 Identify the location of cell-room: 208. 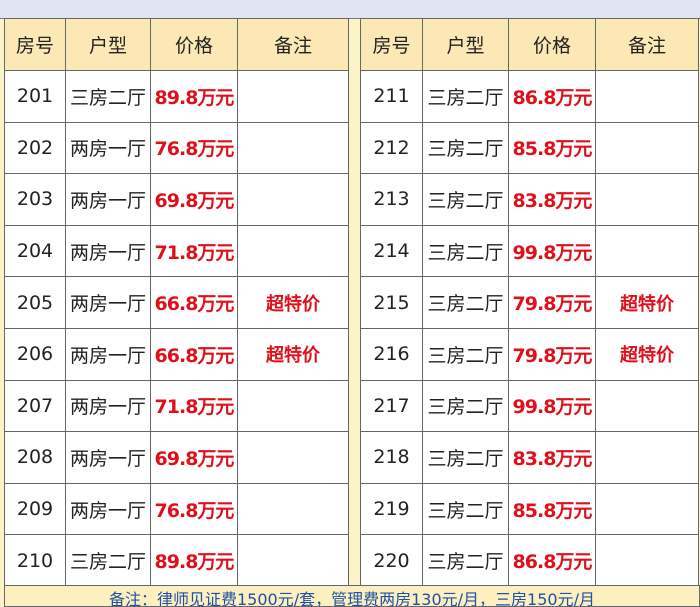
(35, 457).